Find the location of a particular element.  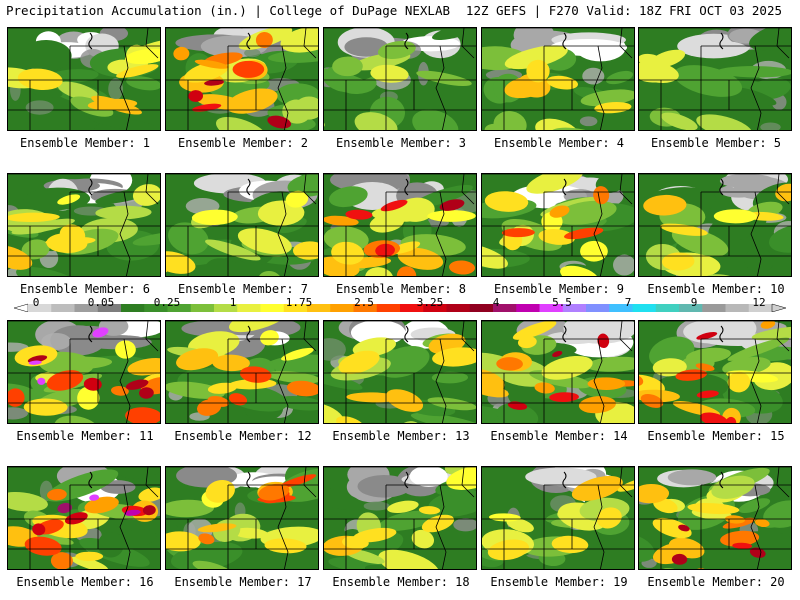

colorbar-tick-label: 0.25 is located at coordinates (167, 302).